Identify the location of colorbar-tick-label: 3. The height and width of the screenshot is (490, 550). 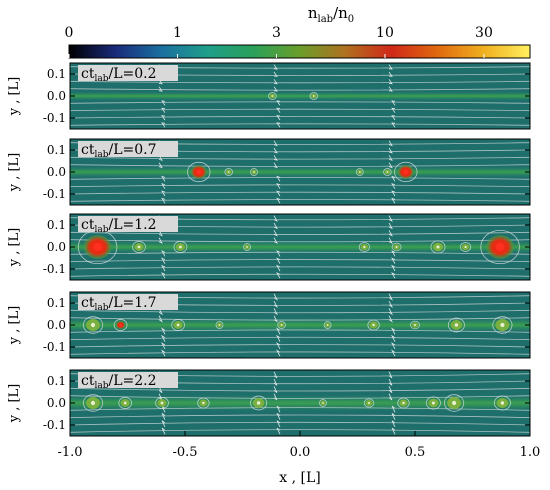
(276, 33).